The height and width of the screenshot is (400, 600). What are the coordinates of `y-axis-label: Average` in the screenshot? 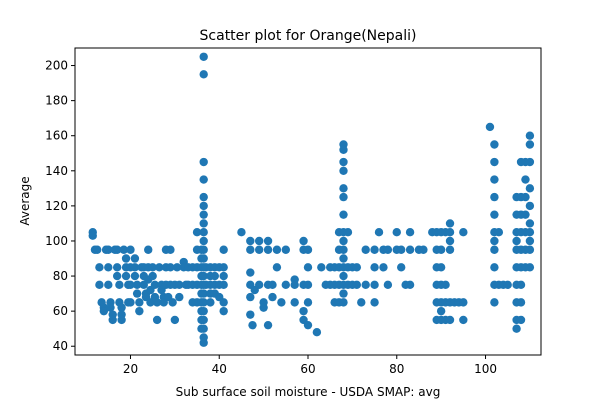 It's located at (25, 200).